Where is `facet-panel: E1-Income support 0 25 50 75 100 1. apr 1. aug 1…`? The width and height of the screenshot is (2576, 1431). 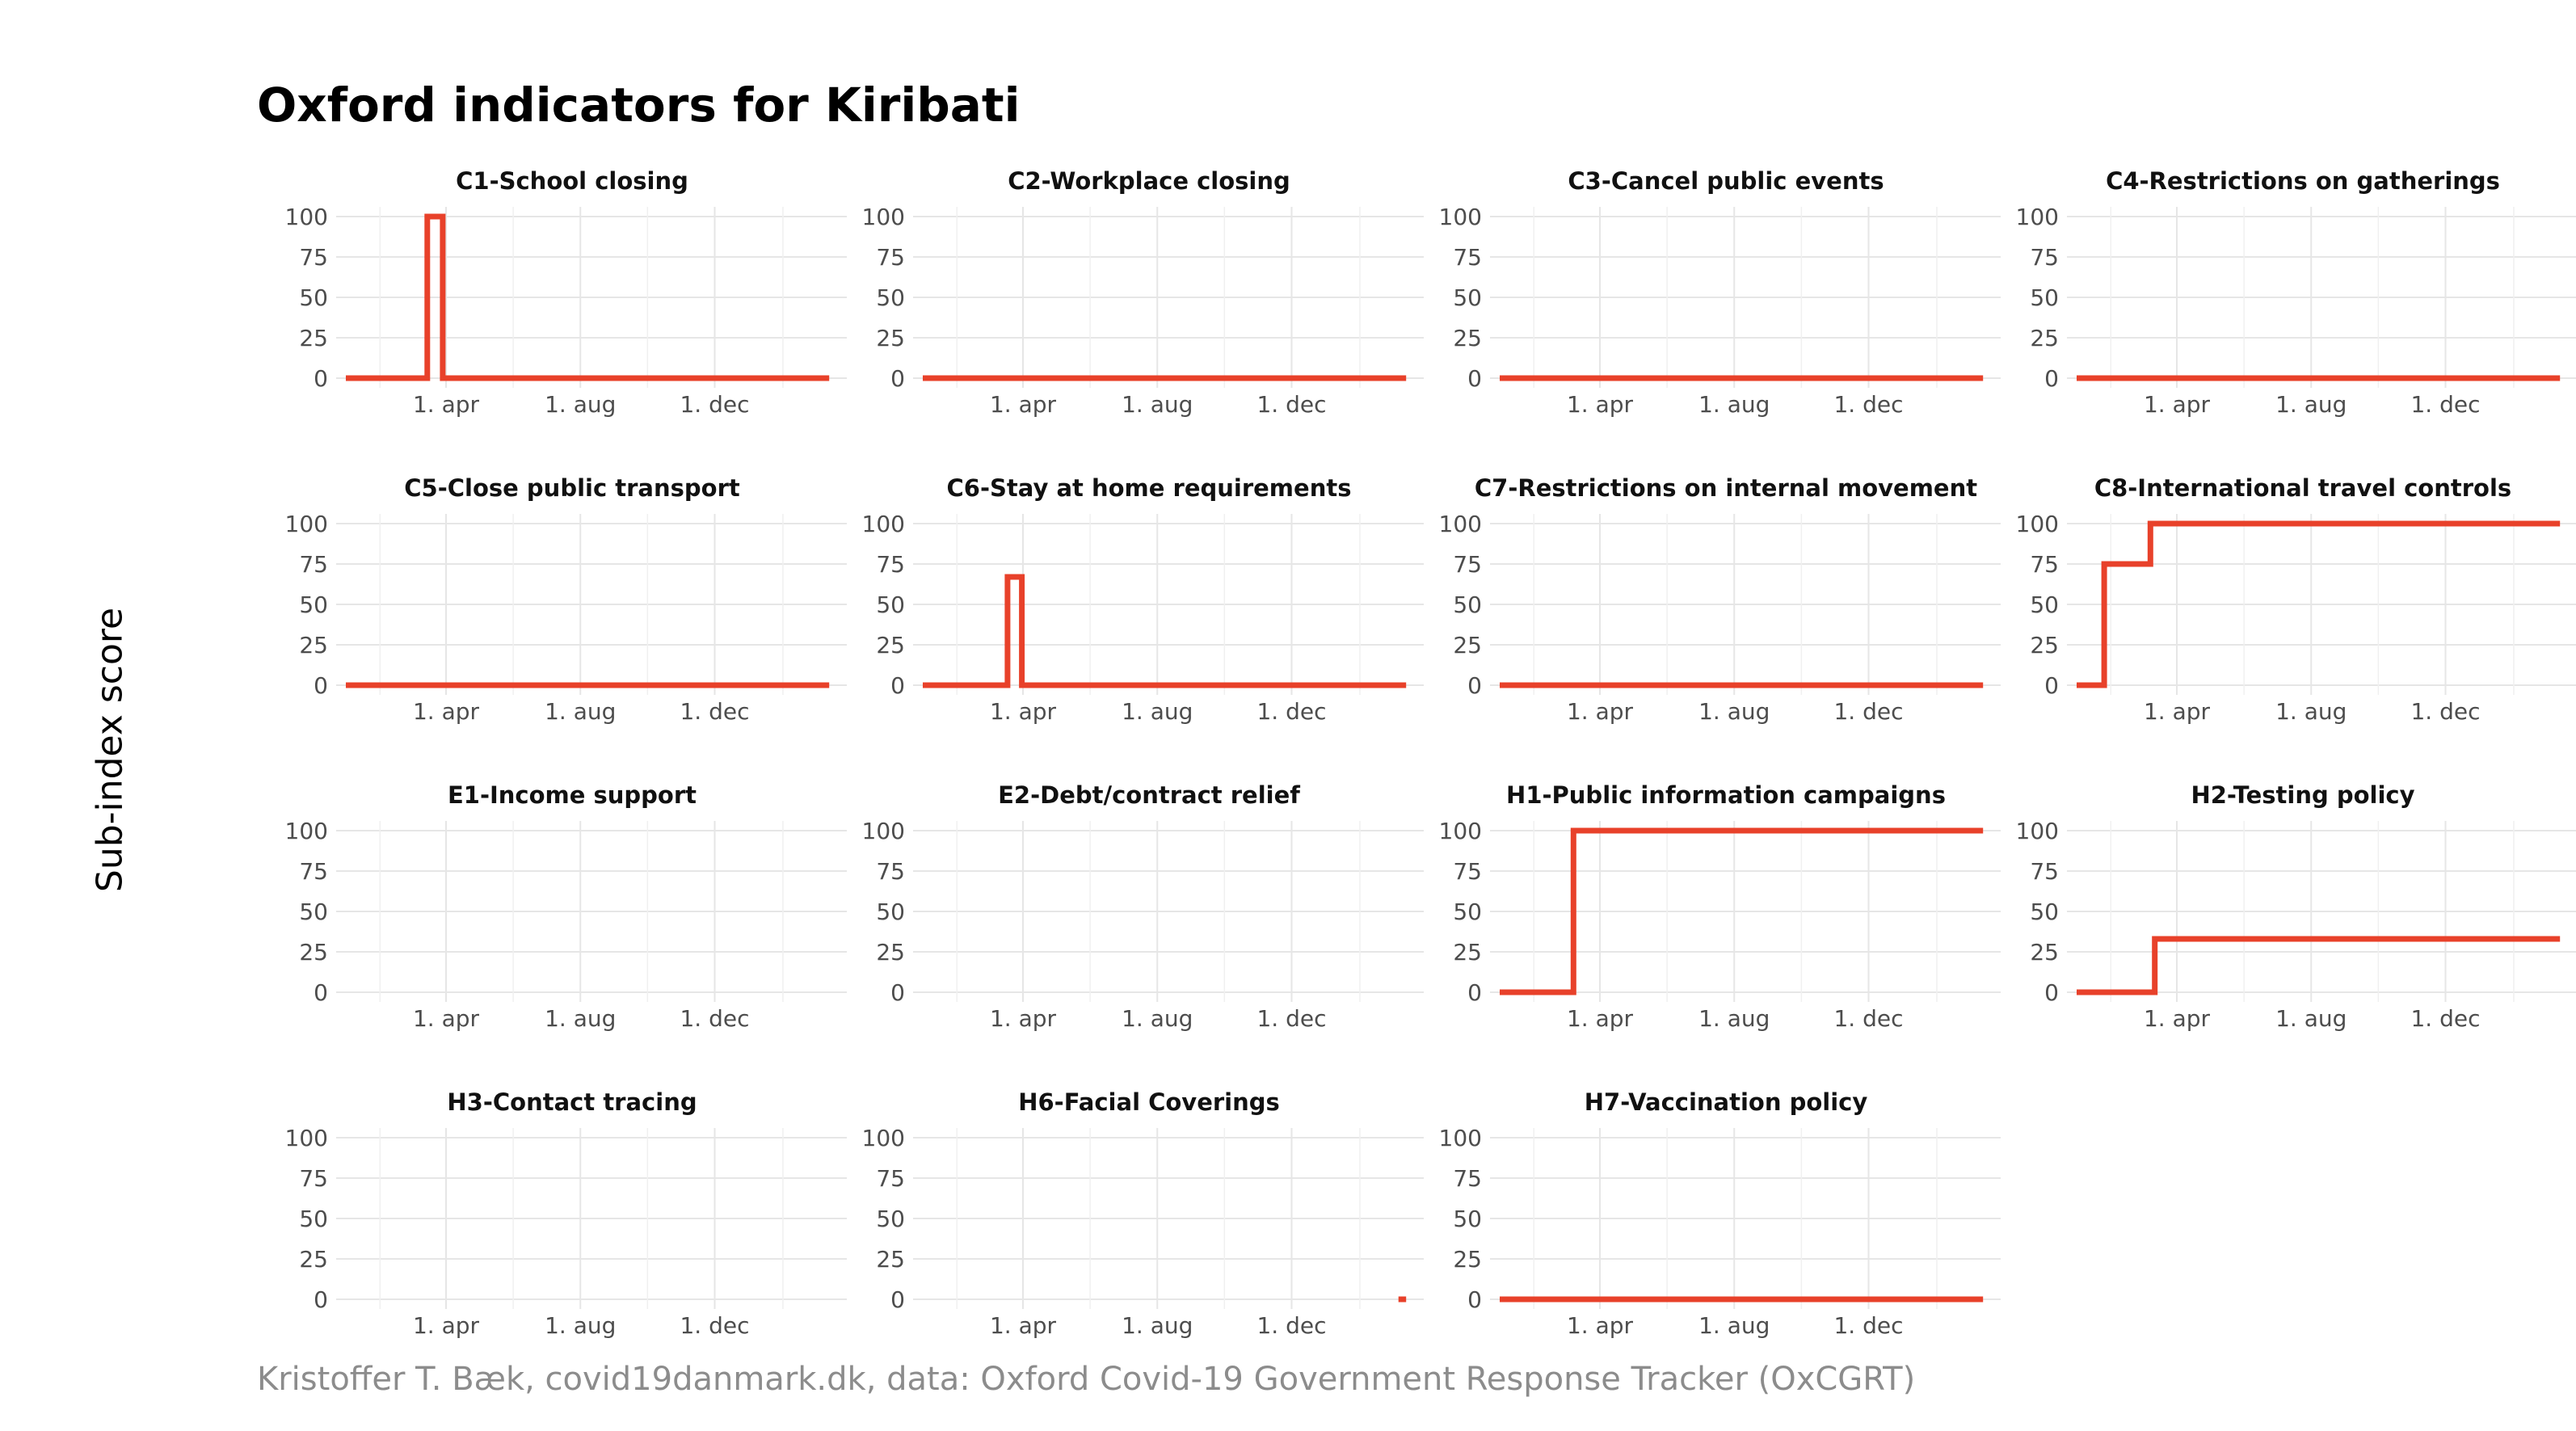
facet-panel: E1-Income support 0 25 50 75 100 1. apr 1. aug 1… is located at coordinates (566, 907).